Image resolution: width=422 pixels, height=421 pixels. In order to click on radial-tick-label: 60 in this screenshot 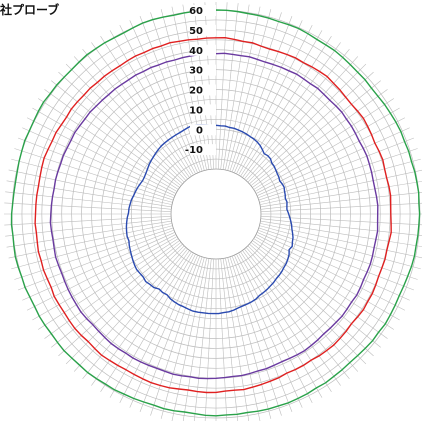, I will do `click(196, 11)`.